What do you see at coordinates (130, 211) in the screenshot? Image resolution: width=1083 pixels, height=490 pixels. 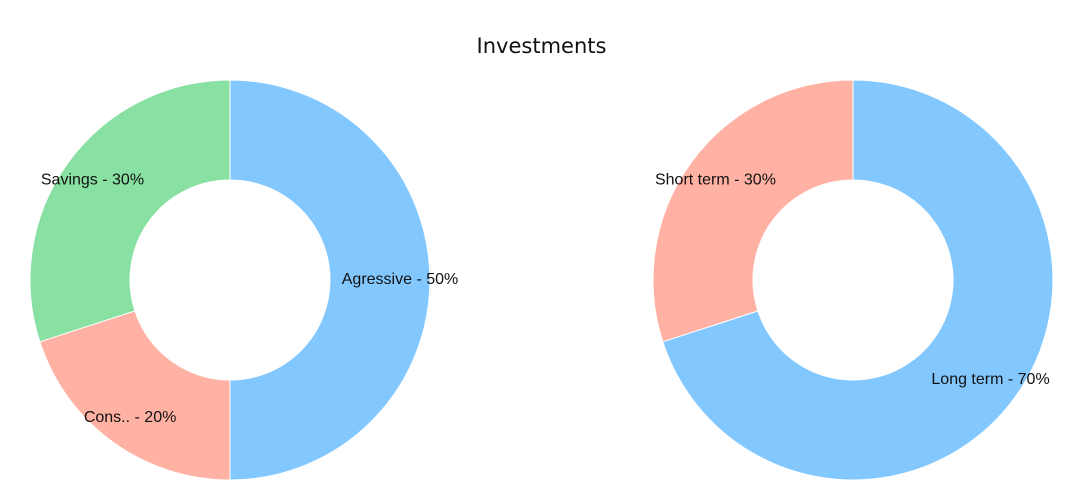 I see `slice-savings` at bounding box center [130, 211].